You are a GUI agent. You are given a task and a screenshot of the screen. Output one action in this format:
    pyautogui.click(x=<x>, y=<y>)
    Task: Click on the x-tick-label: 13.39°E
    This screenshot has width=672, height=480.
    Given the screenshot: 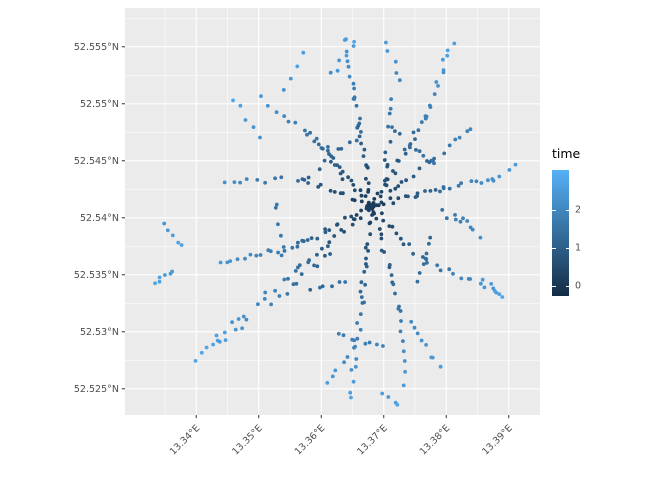 What is the action you would take?
    pyautogui.click(x=497, y=440)
    